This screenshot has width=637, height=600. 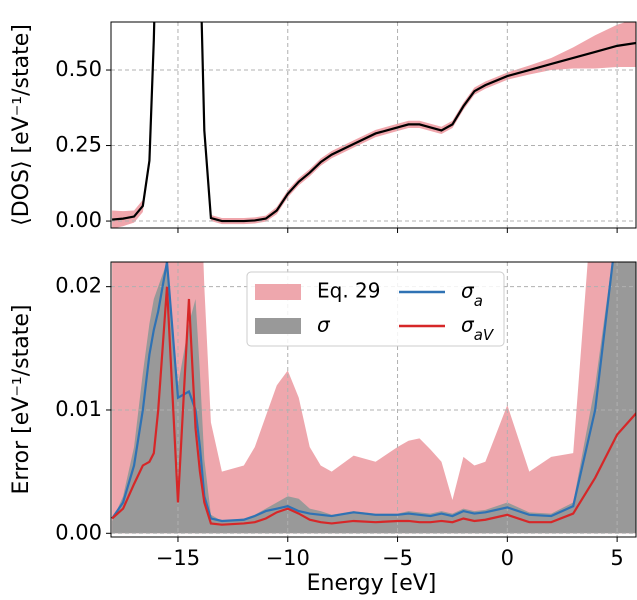 I want to click on y-tick-label: 0.25, so click(x=78, y=145).